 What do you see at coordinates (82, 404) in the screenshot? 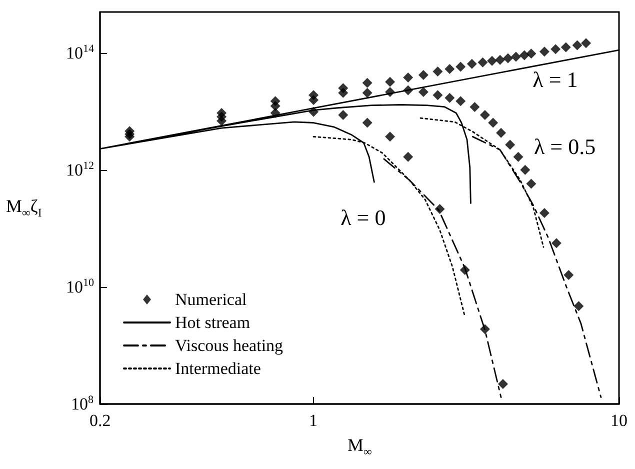
I see `y-tick-label: 10$^{8}$` at bounding box center [82, 404].